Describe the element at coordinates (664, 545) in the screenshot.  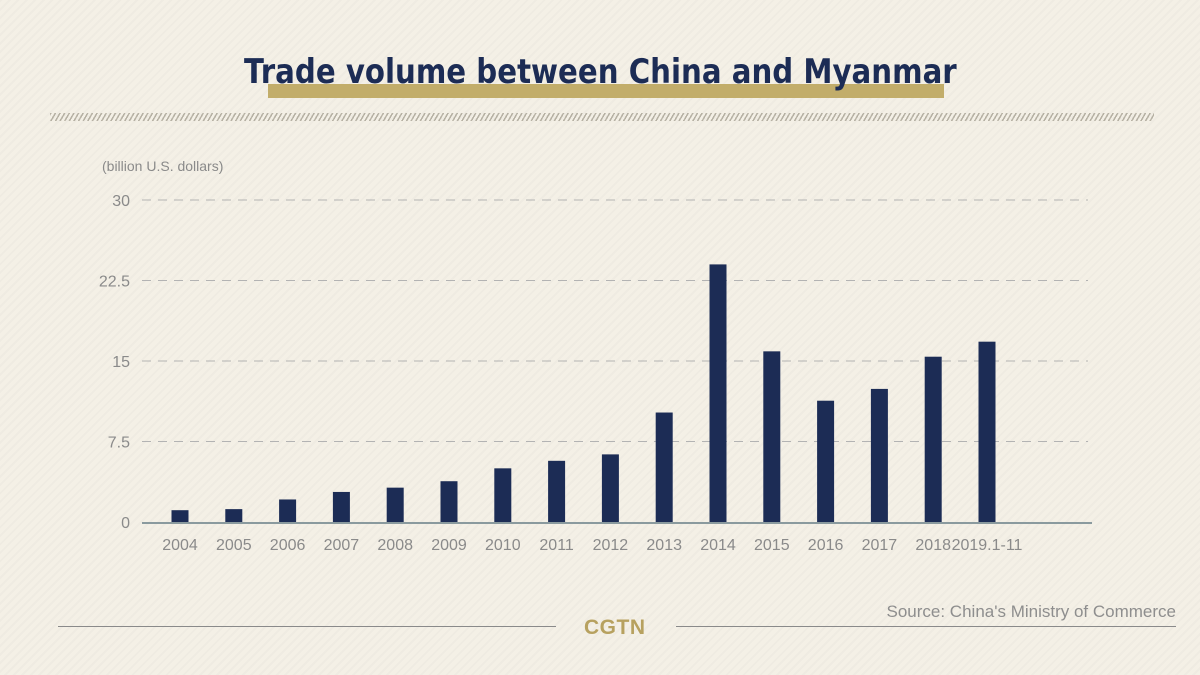
I see `x-tick-label: 2013` at that location.